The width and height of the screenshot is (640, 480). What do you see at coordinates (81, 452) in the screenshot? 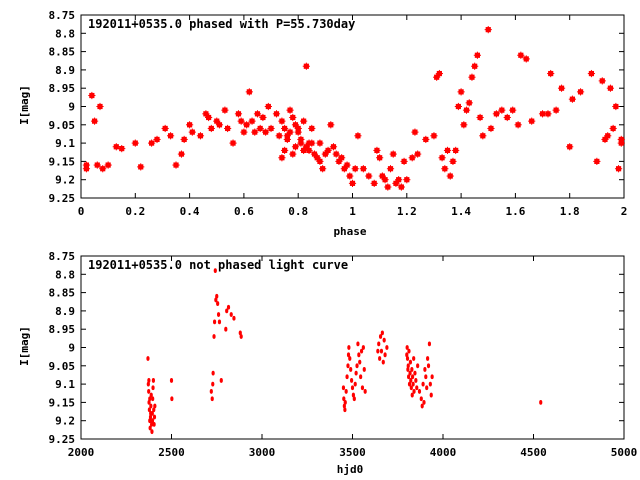
I see `x-tick-label: 2000` at bounding box center [81, 452].